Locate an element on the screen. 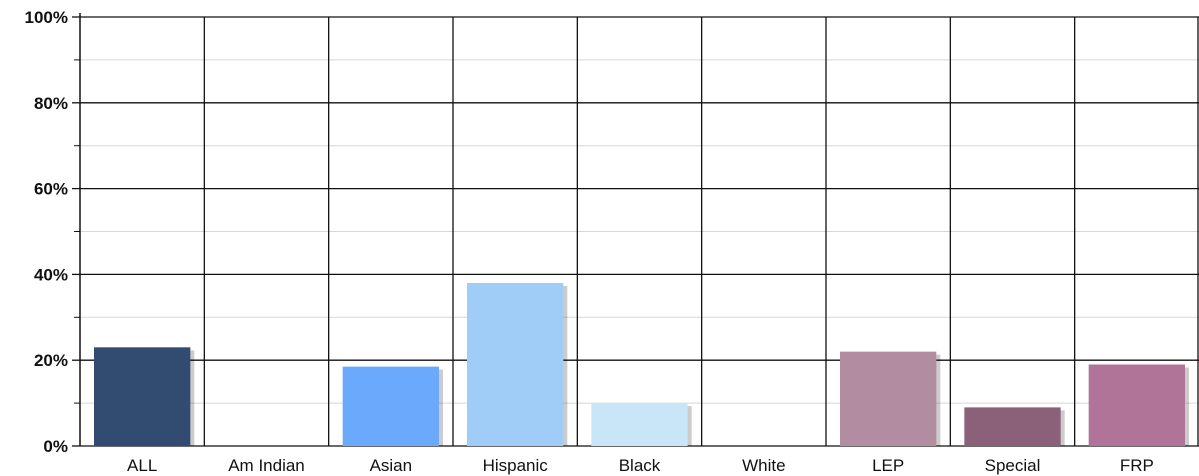  x-tick-label: Asian is located at coordinates (391, 465).